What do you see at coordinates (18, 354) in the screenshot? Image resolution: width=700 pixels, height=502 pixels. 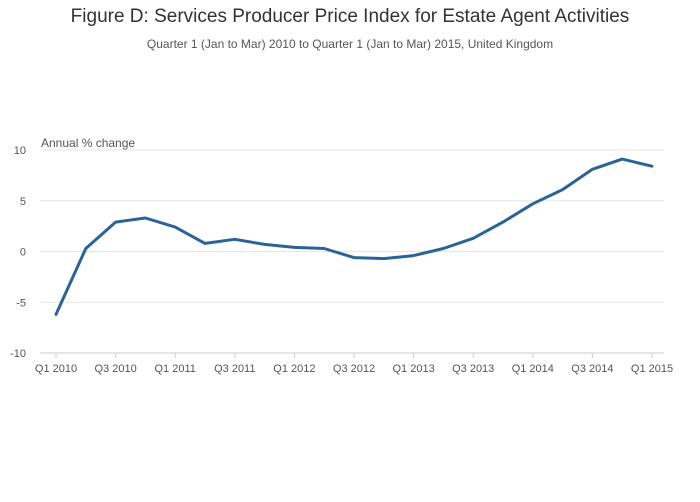 I see `y-tick-label: -10` at bounding box center [18, 354].